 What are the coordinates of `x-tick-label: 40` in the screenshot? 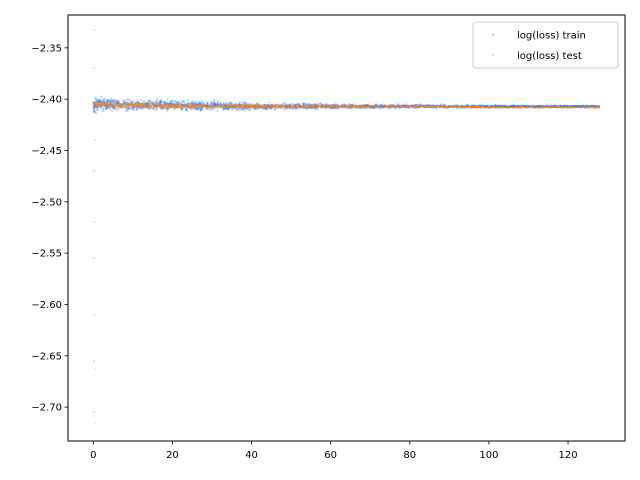 It's located at (251, 455).